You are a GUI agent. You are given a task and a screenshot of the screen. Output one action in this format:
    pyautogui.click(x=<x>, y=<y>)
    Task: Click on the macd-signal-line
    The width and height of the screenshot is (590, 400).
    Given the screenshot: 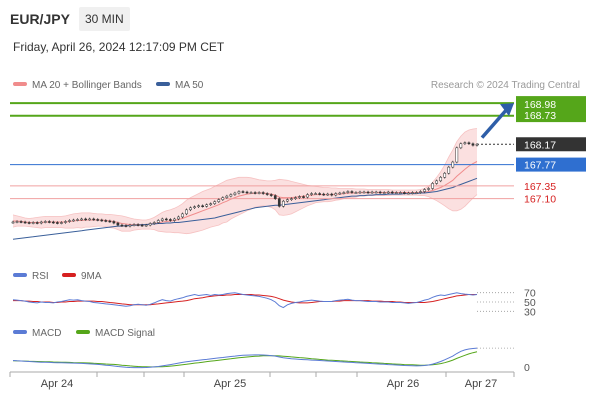 What is the action you would take?
    pyautogui.click(x=245, y=359)
    